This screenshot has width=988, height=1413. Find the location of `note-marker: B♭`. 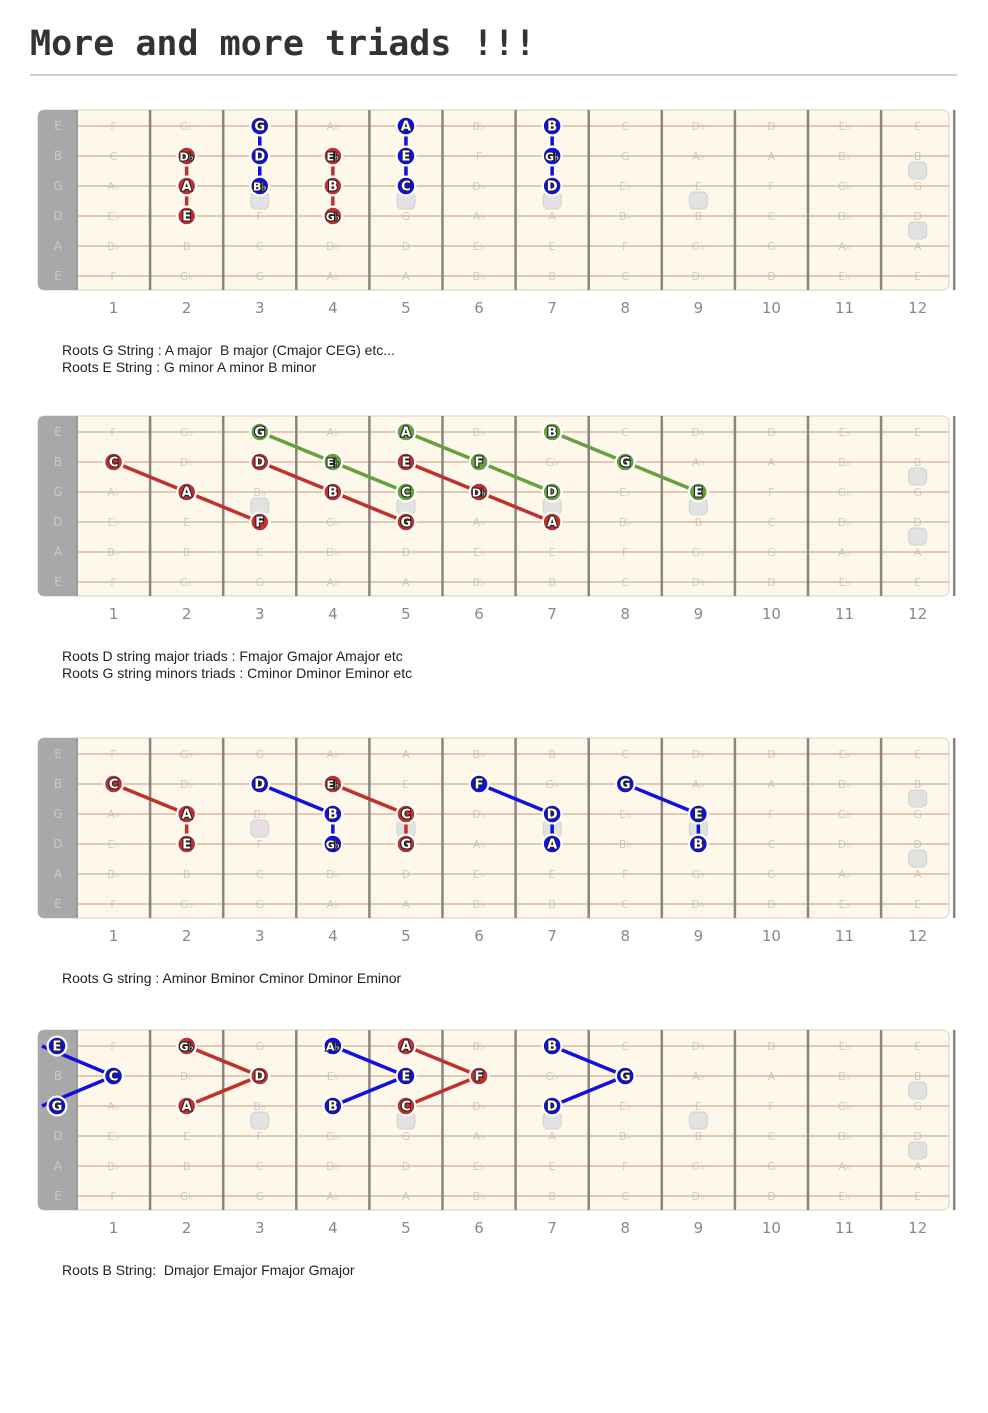

note-marker: B♭ is located at coordinates (260, 186).